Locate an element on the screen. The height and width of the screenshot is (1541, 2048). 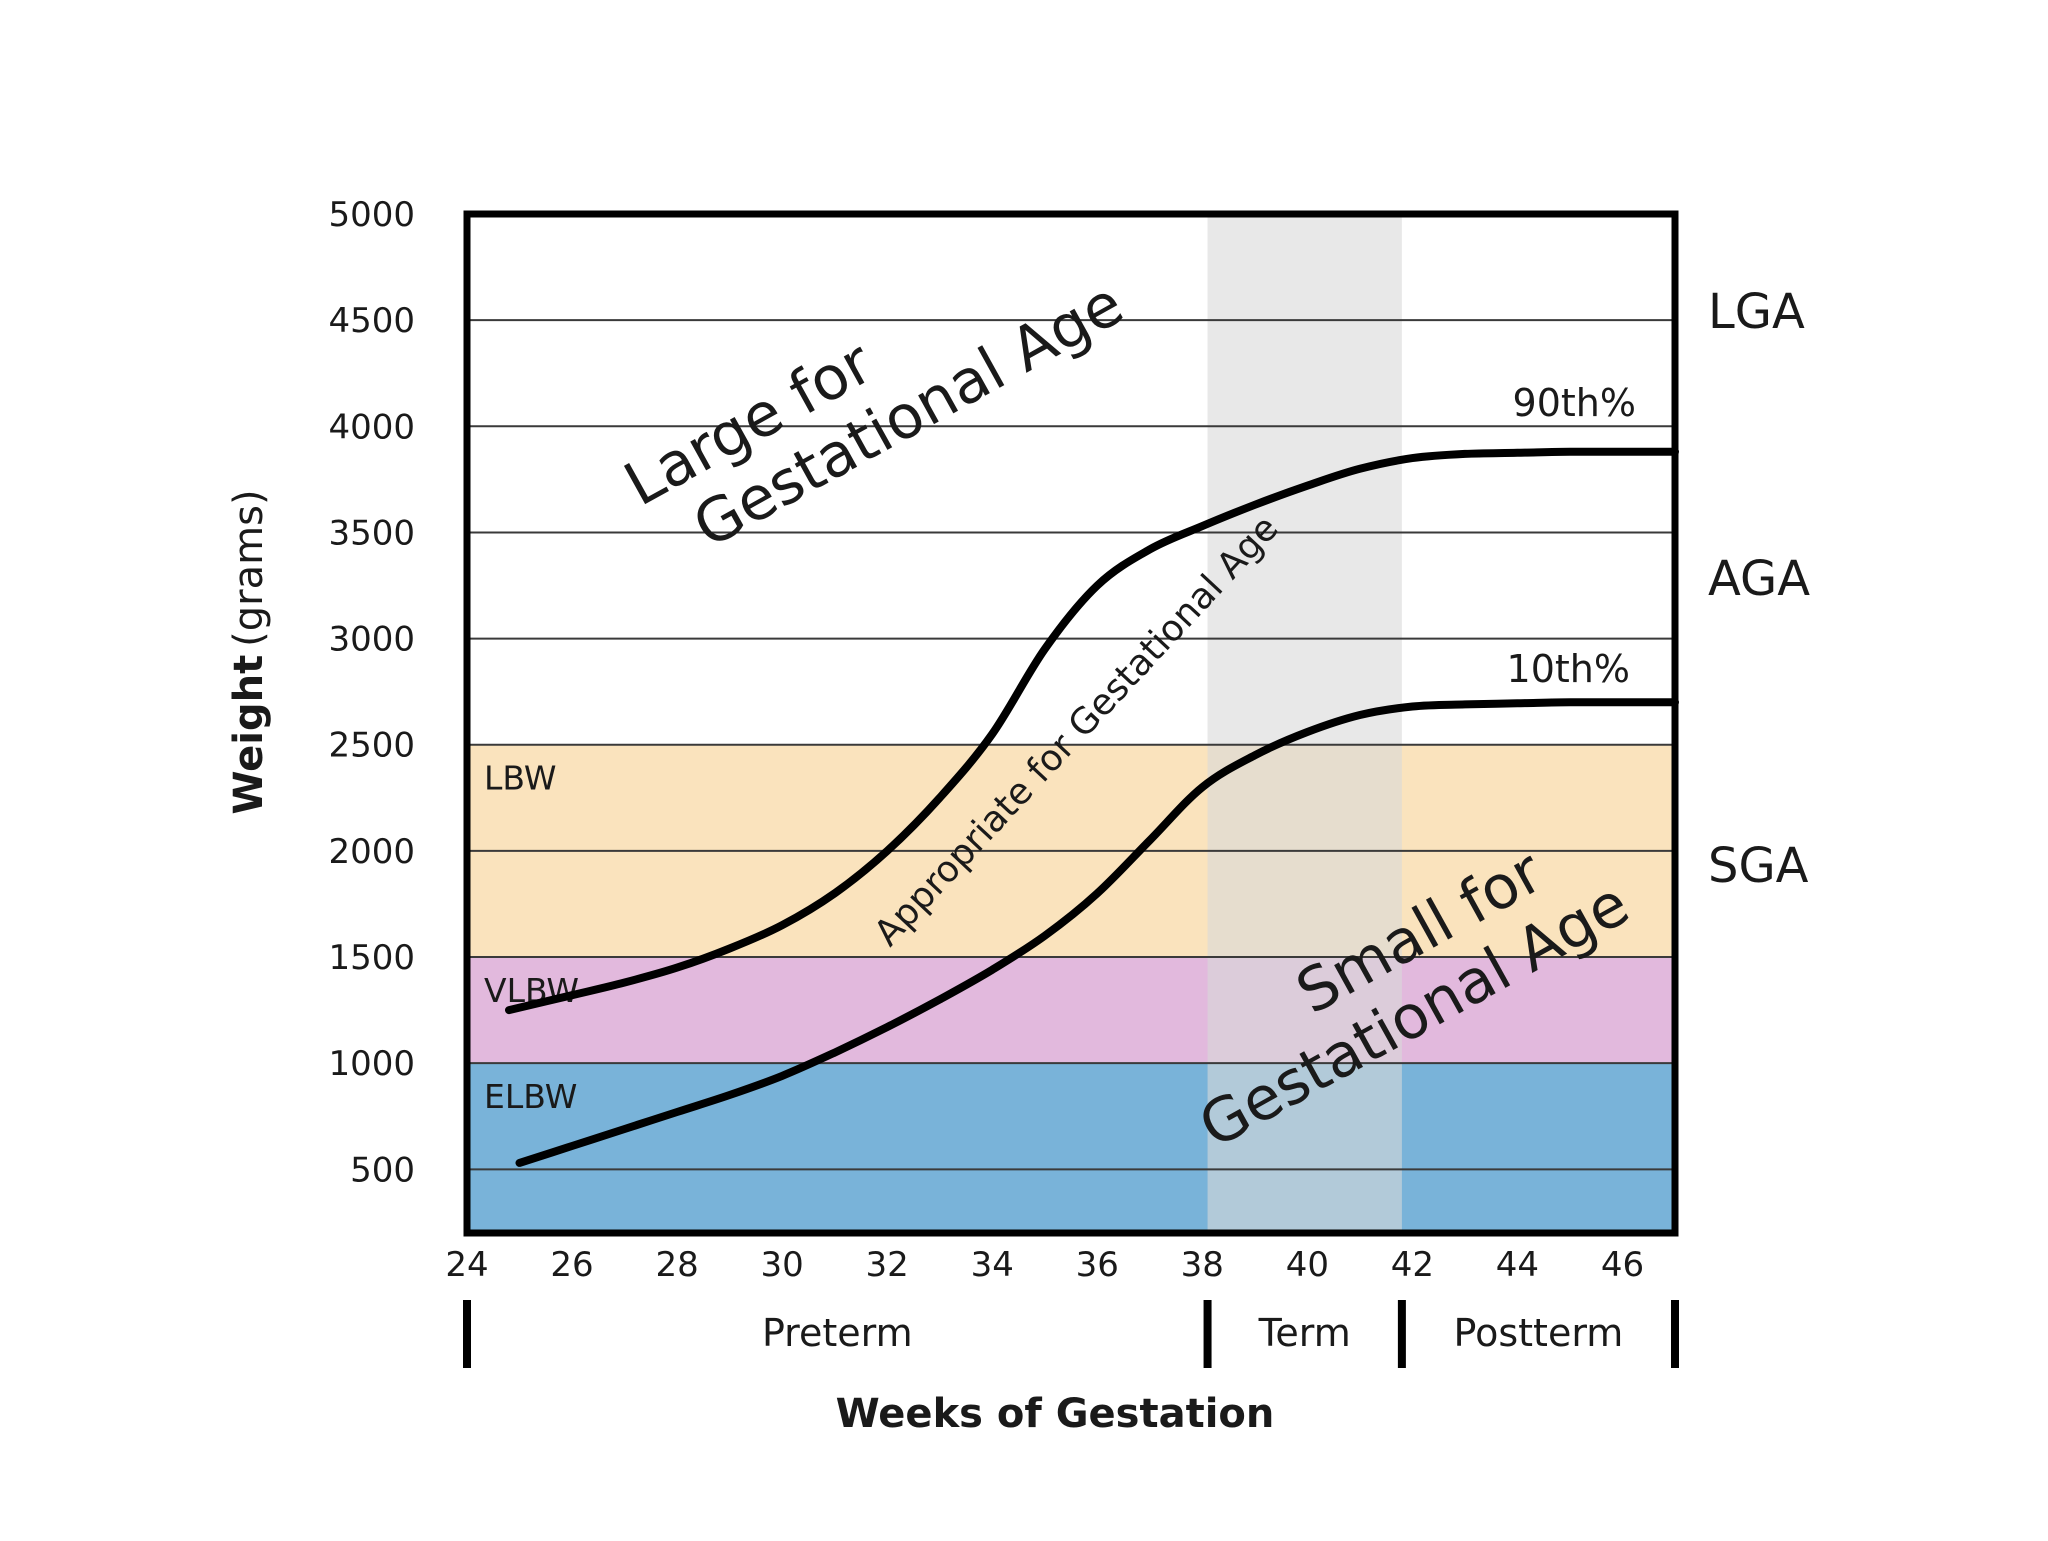
side-label-aga: AGA is located at coordinates (1759, 579).